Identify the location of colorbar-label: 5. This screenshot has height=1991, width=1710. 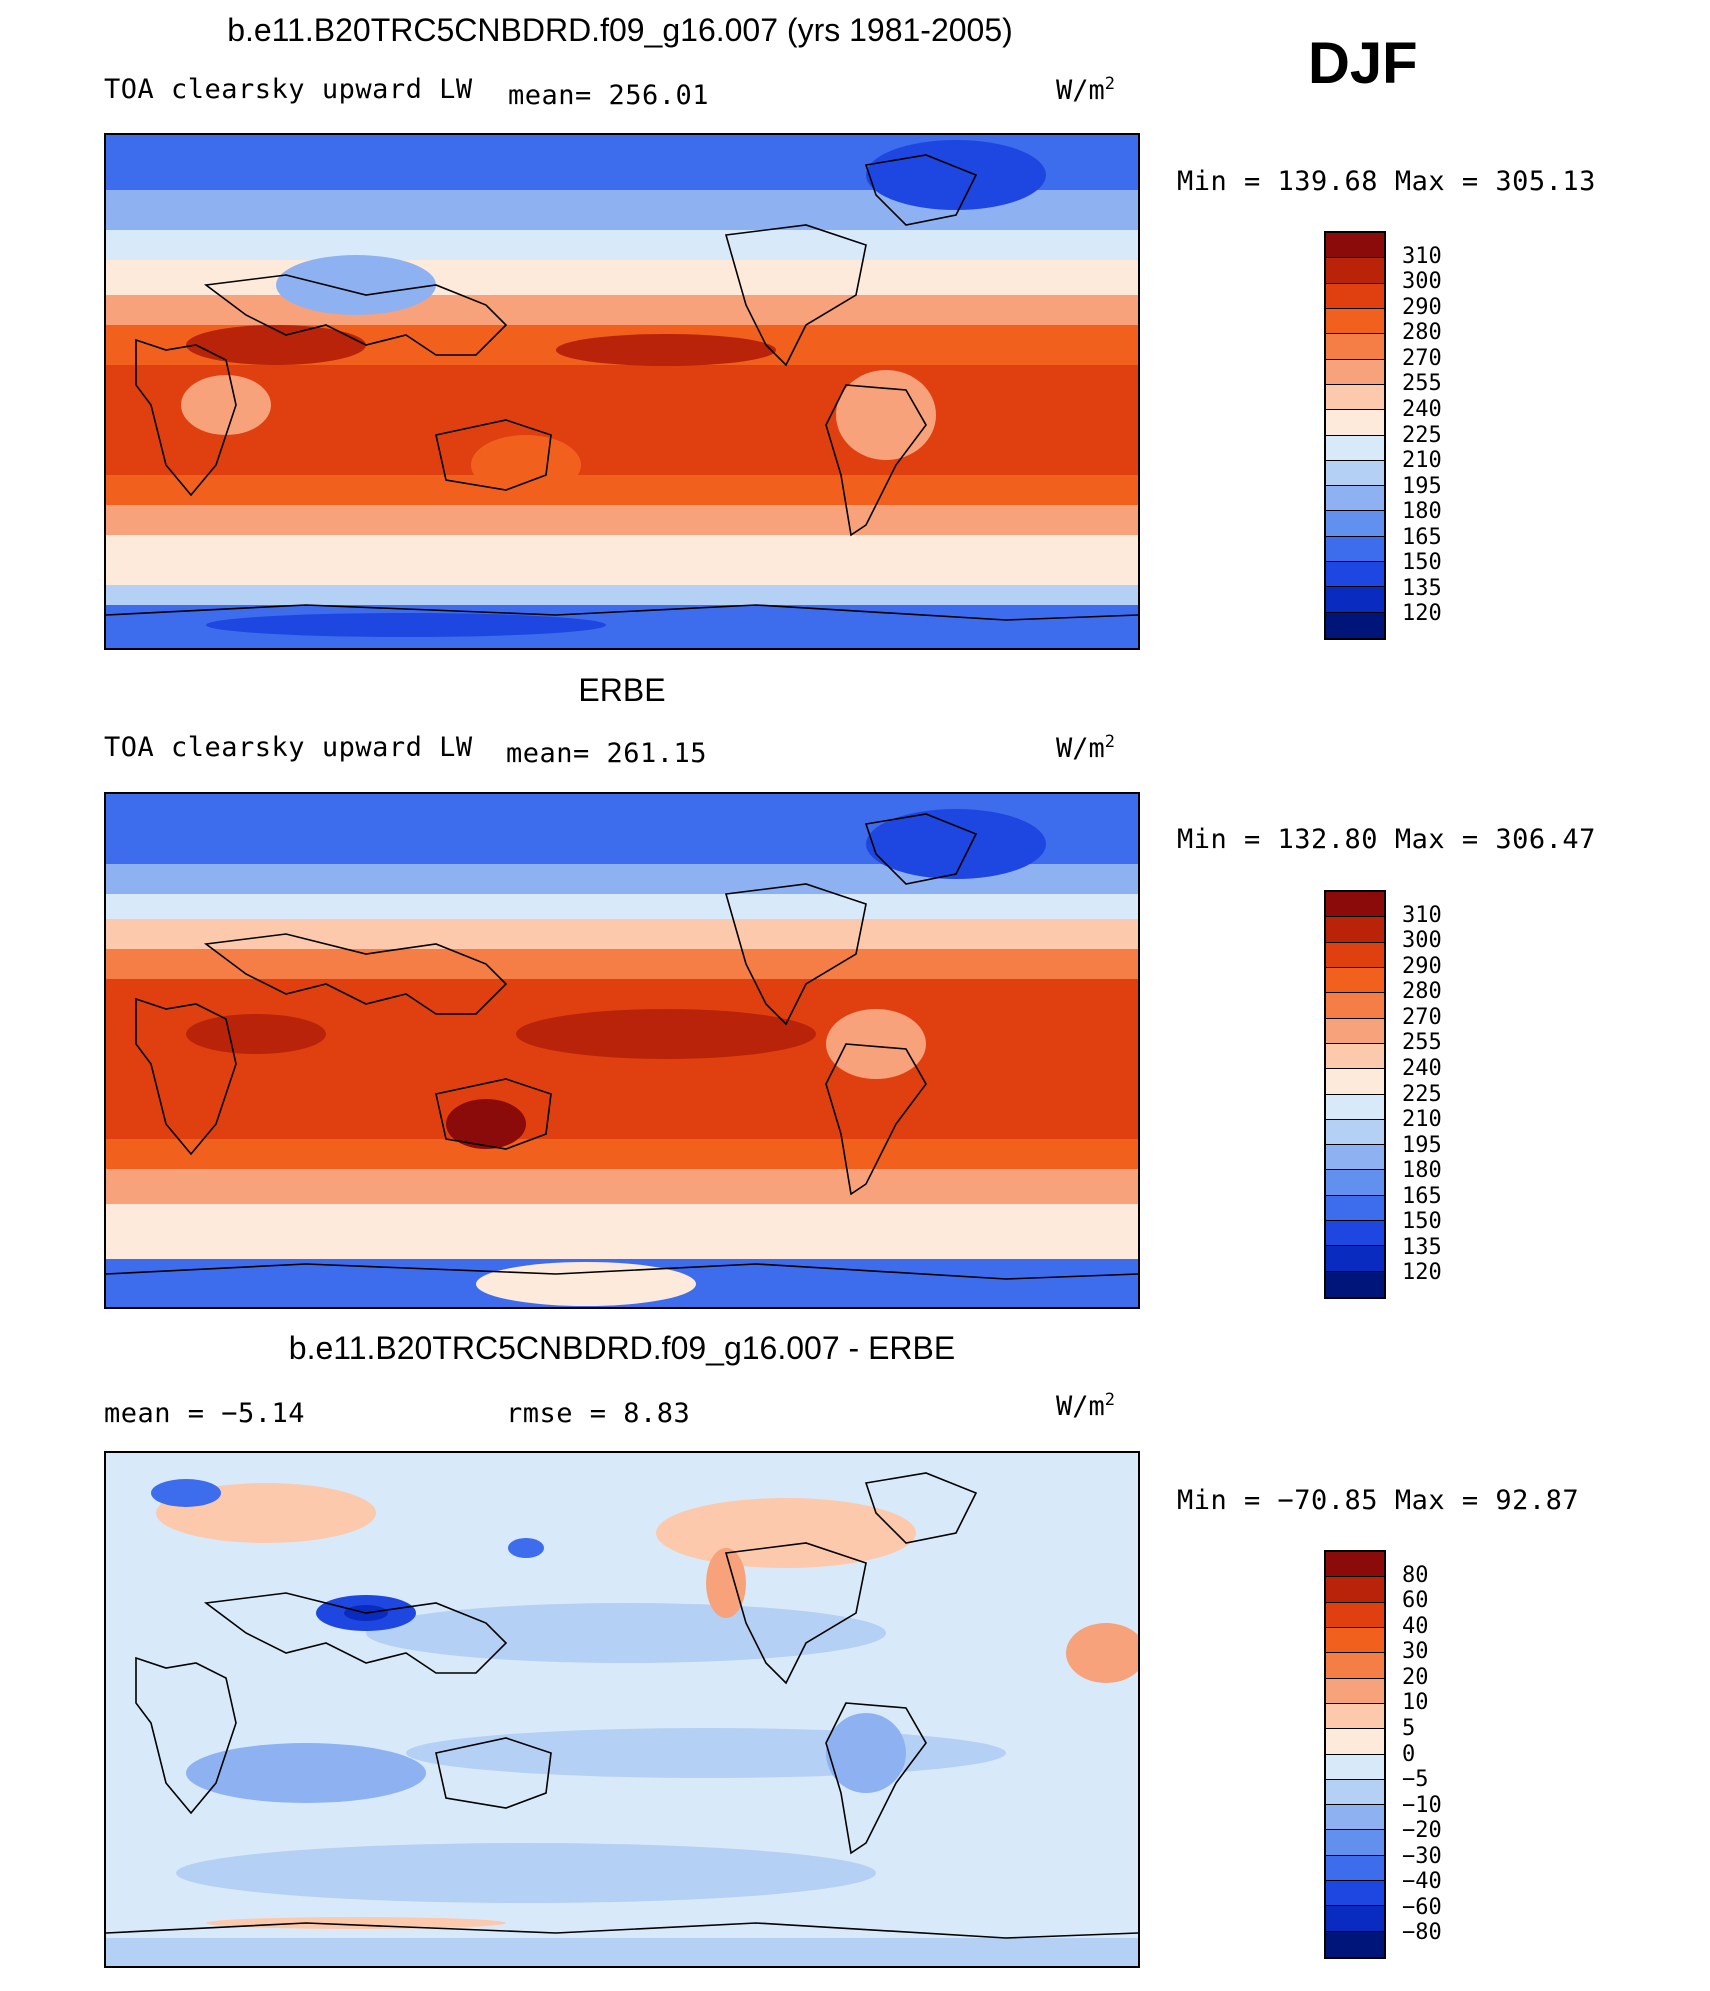
(1409, 1728).